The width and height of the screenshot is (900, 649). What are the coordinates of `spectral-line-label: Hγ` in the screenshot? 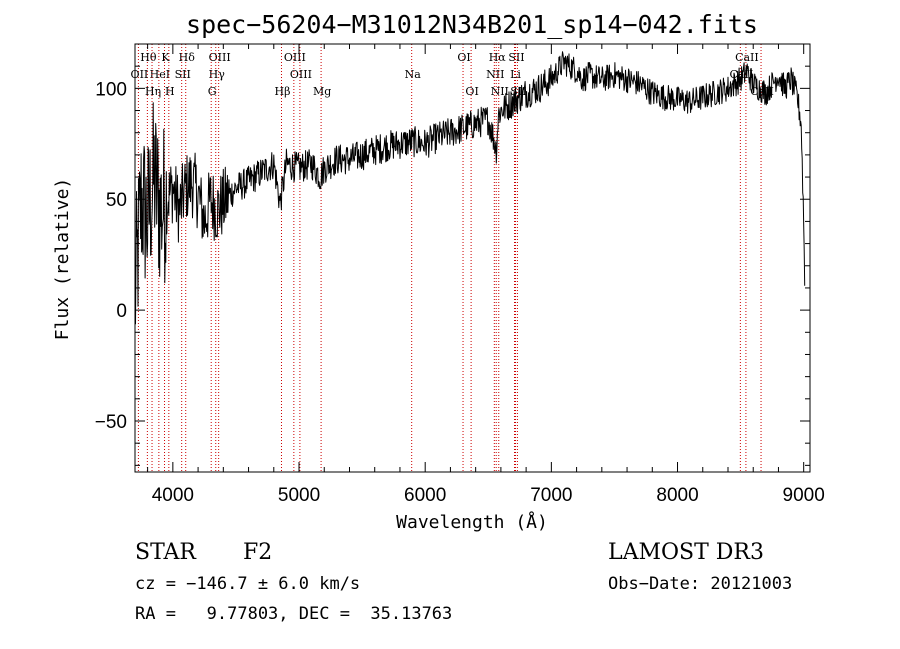 It's located at (217, 74).